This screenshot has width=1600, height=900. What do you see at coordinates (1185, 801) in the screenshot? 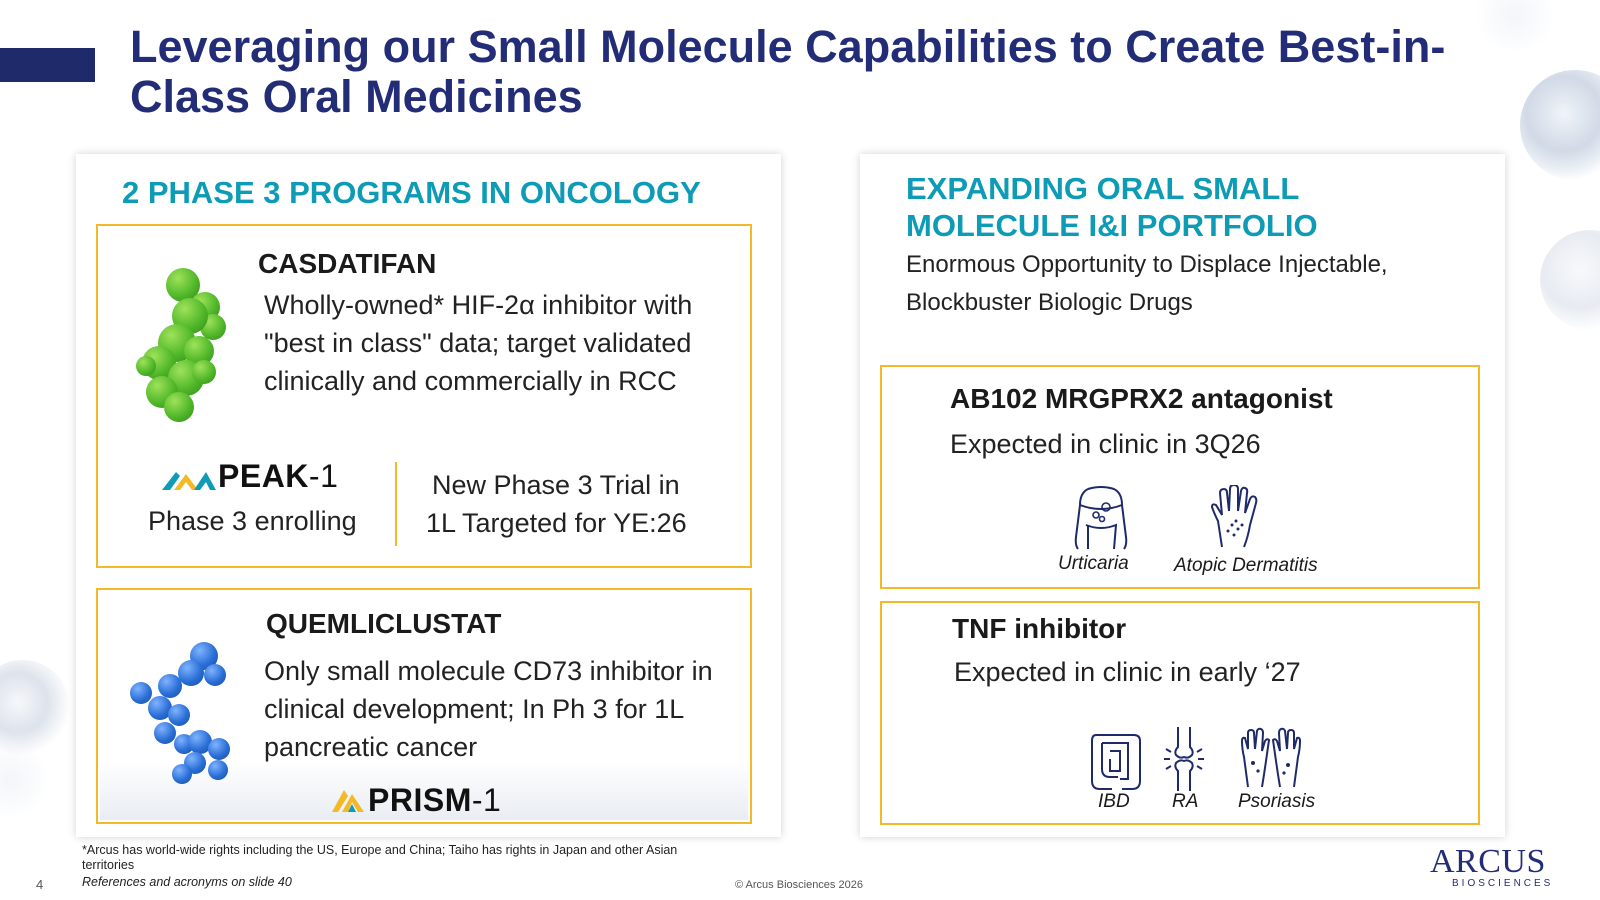
I see `ra-label: RA` at bounding box center [1185, 801].